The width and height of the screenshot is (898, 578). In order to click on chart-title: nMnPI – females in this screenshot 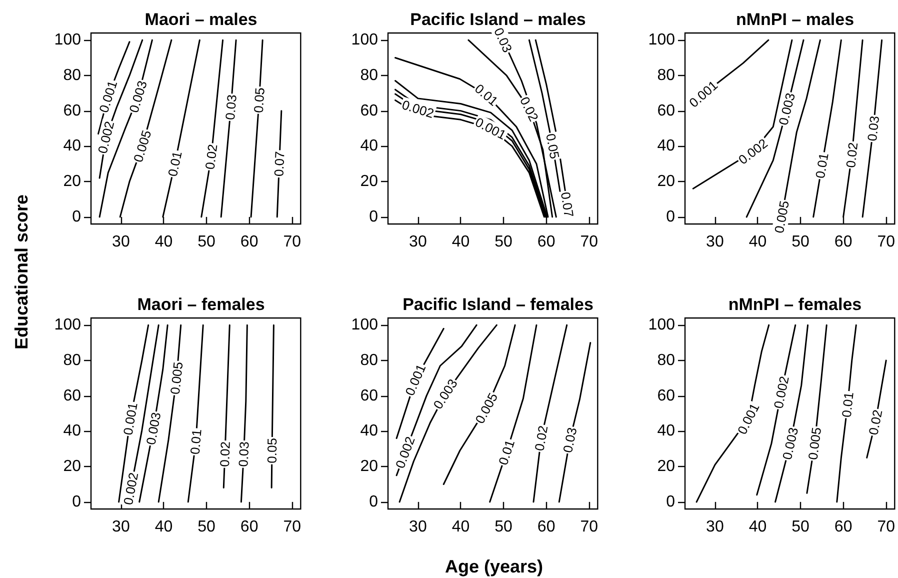, I will do `click(795, 304)`.